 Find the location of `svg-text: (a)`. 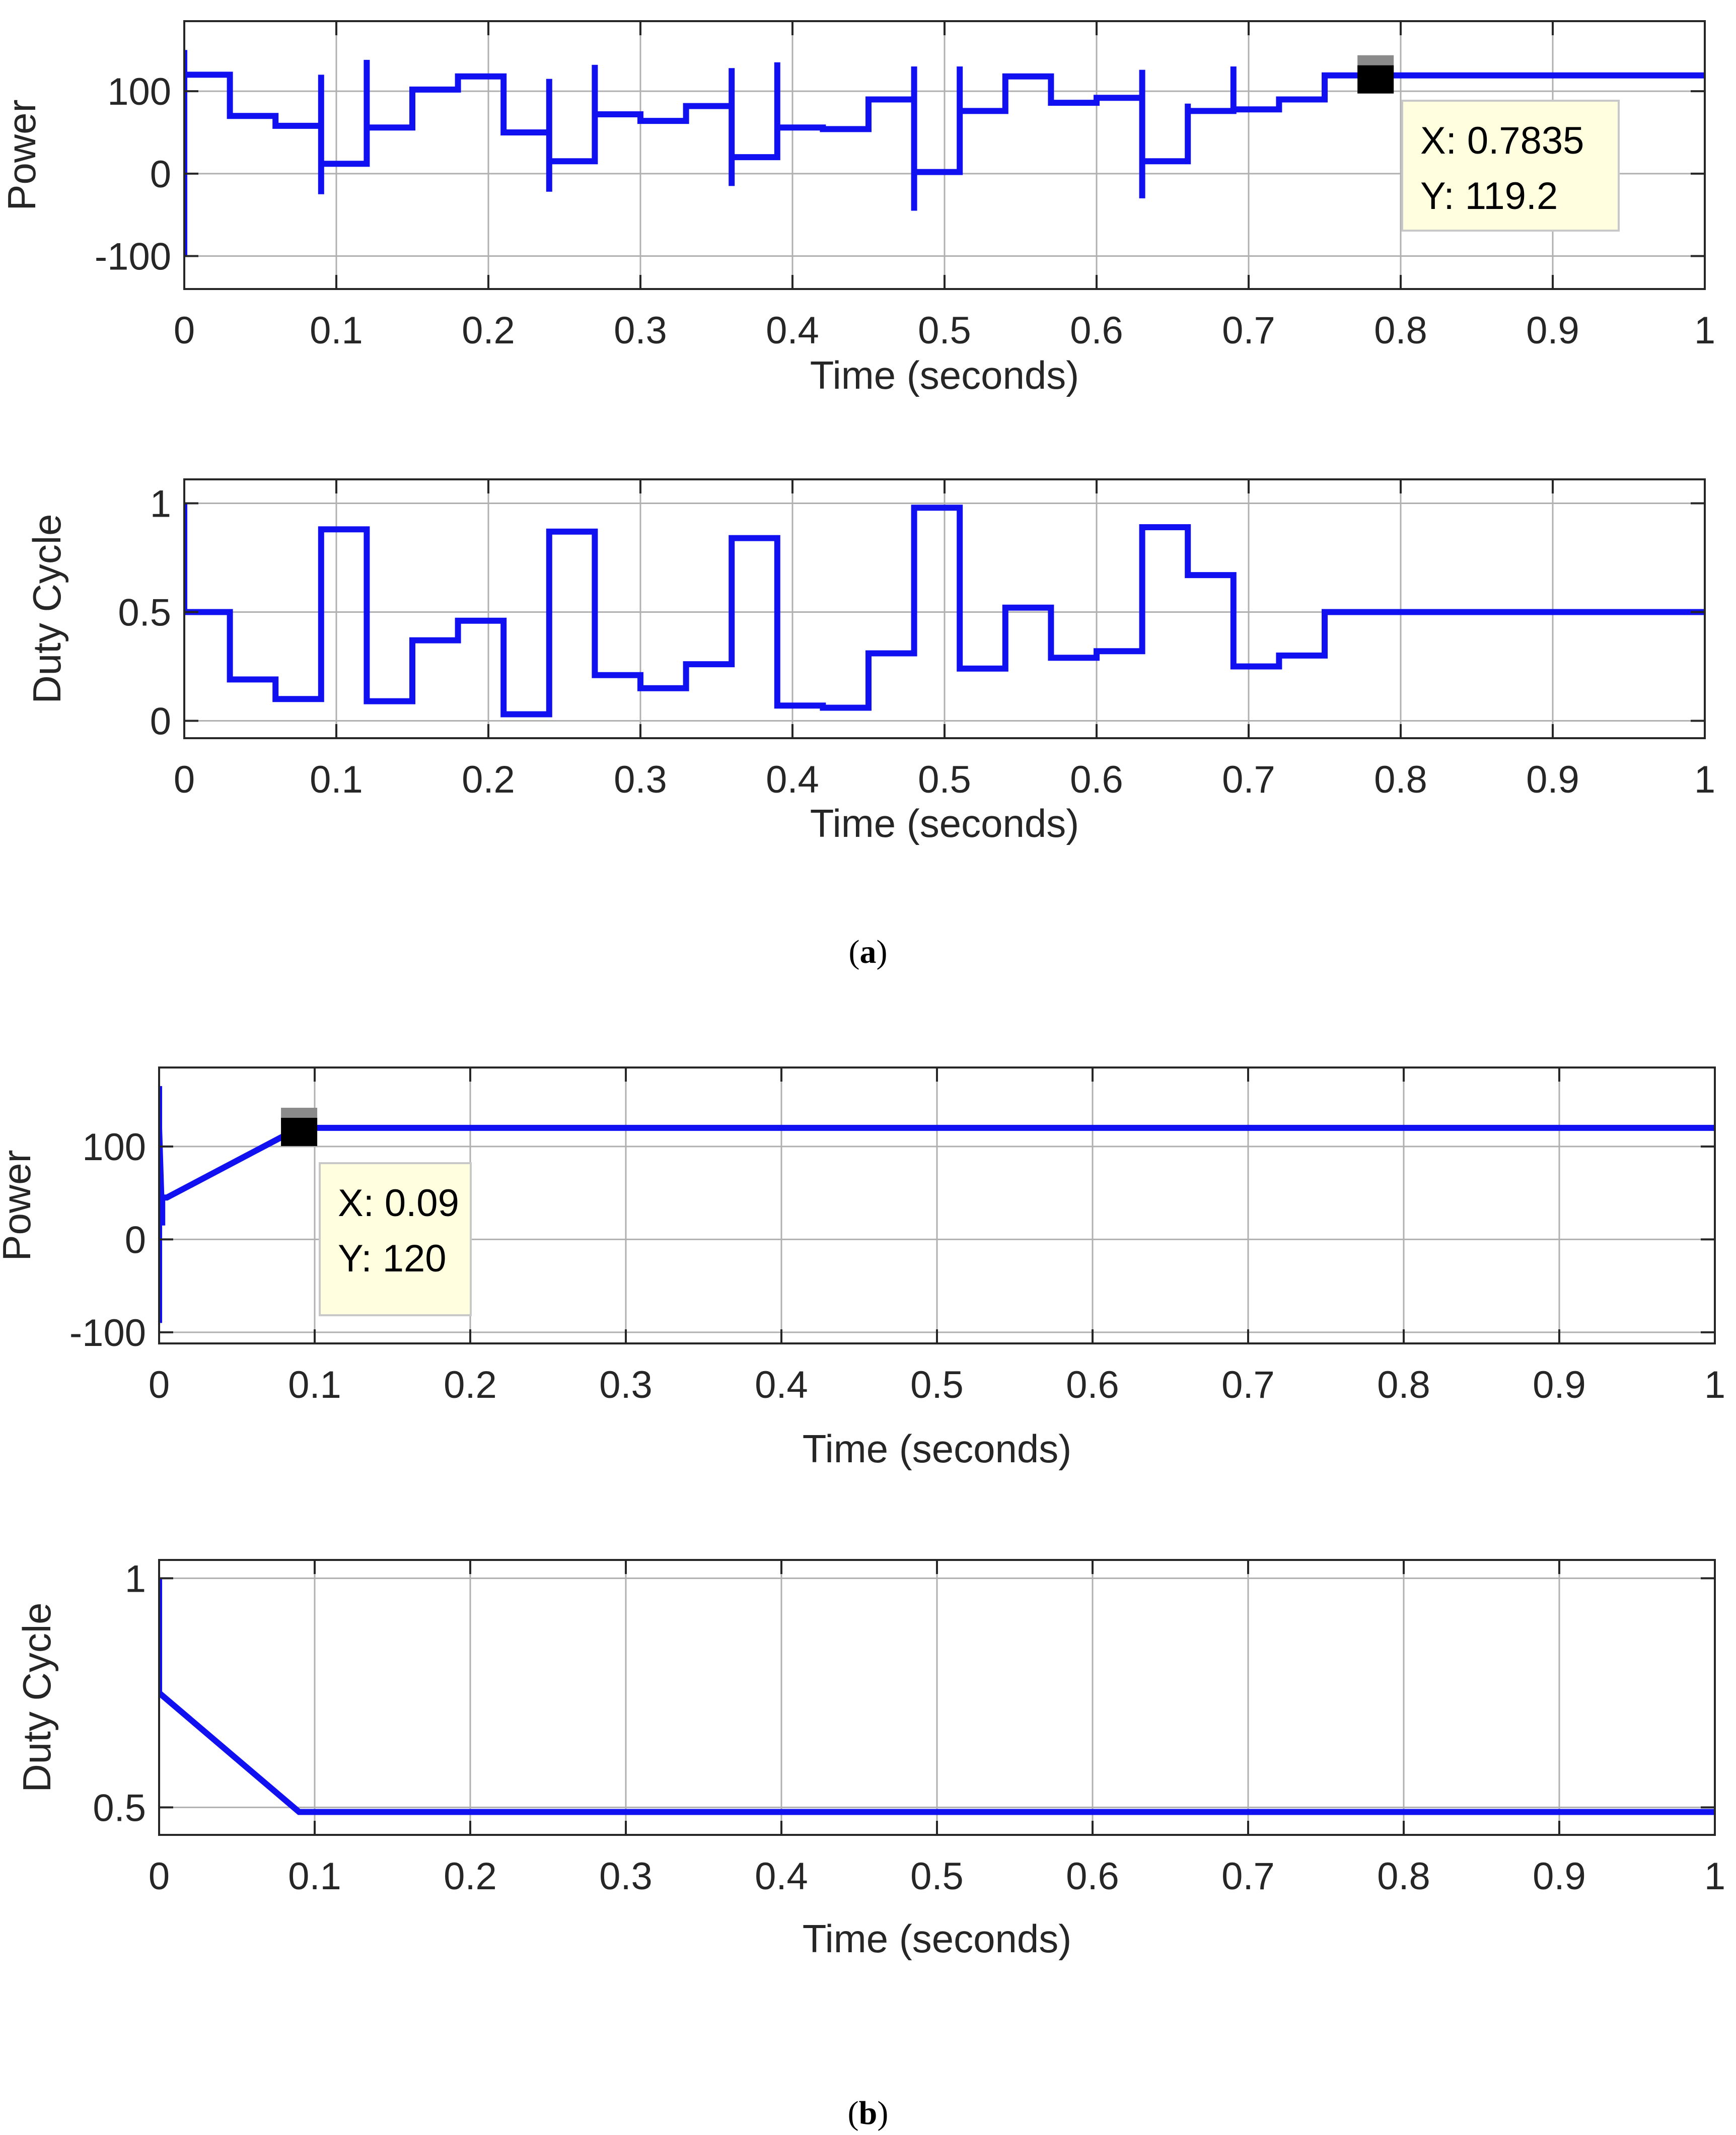

svg-text: (a) is located at coordinates (868, 952).